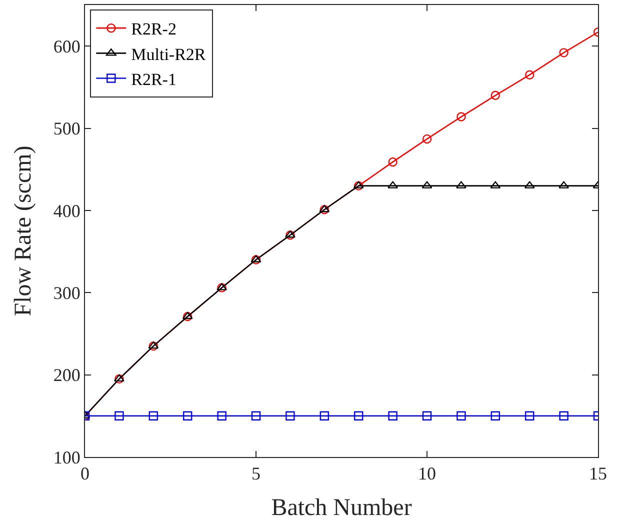  Describe the element at coordinates (427, 474) in the screenshot. I see `x-tick-label: 10` at that location.